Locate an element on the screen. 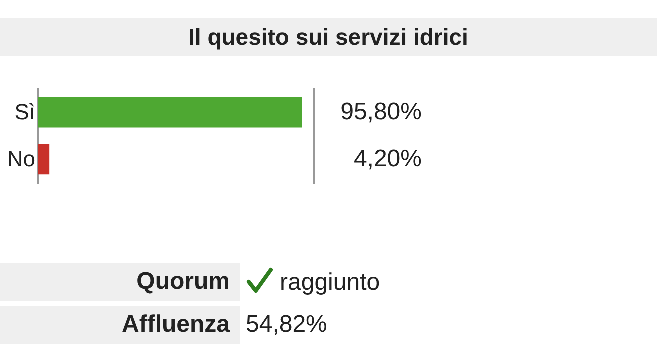 The image size is (657, 352). text: Affluenza is located at coordinates (120, 325).